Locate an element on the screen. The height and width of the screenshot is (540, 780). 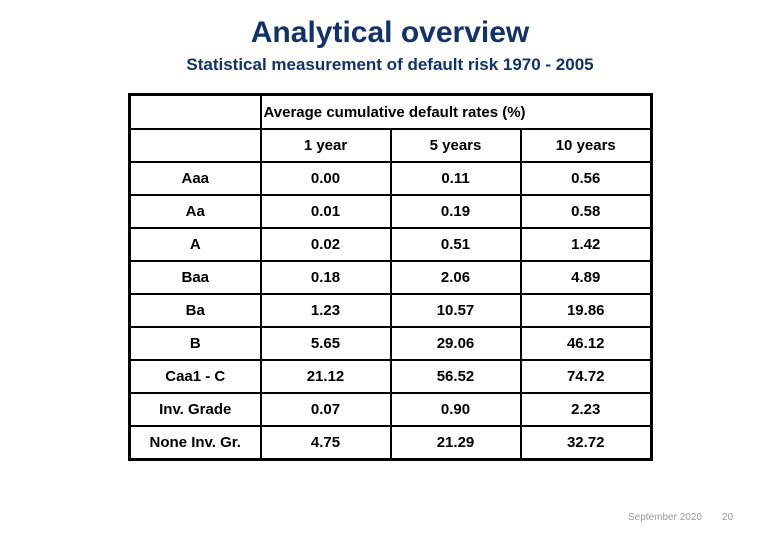
rating-label: Aaa is located at coordinates (195, 178).